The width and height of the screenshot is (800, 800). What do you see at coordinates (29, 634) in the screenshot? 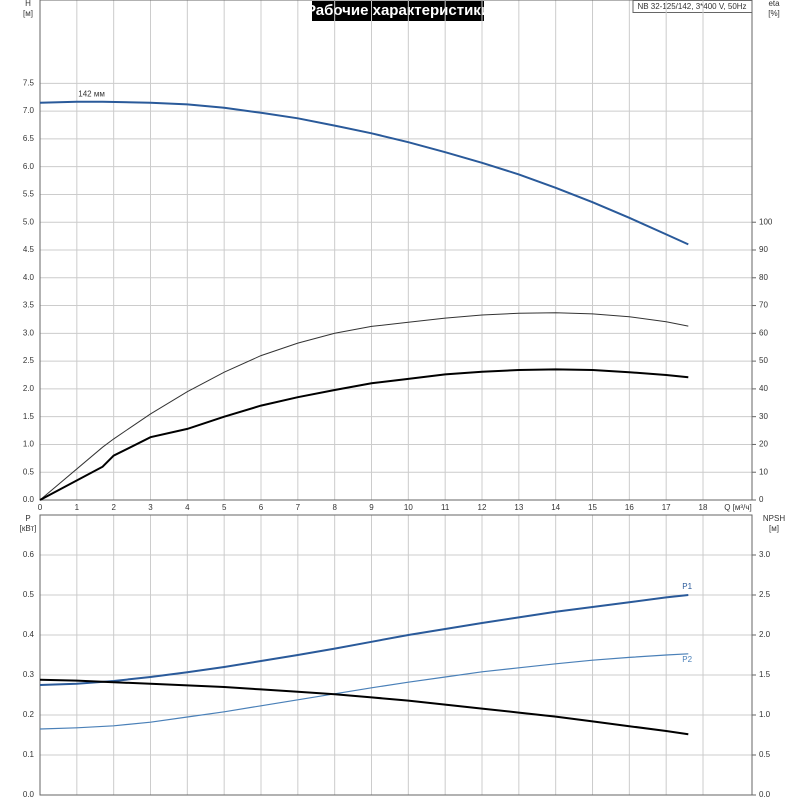
I see `y-tick-label: 0.4` at bounding box center [29, 634].